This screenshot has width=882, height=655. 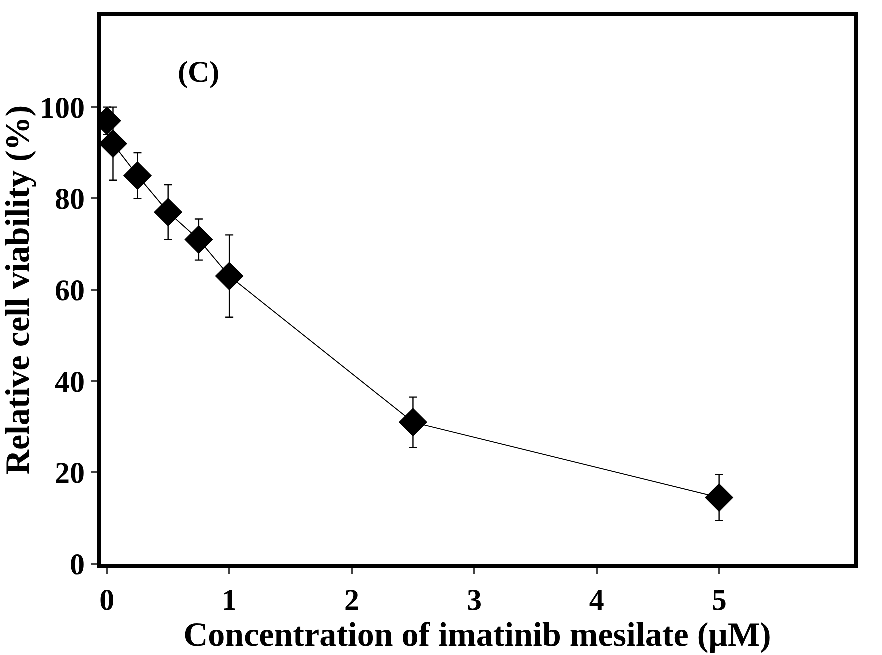 What do you see at coordinates (596, 600) in the screenshot?
I see `x-tick-label: 4` at bounding box center [596, 600].